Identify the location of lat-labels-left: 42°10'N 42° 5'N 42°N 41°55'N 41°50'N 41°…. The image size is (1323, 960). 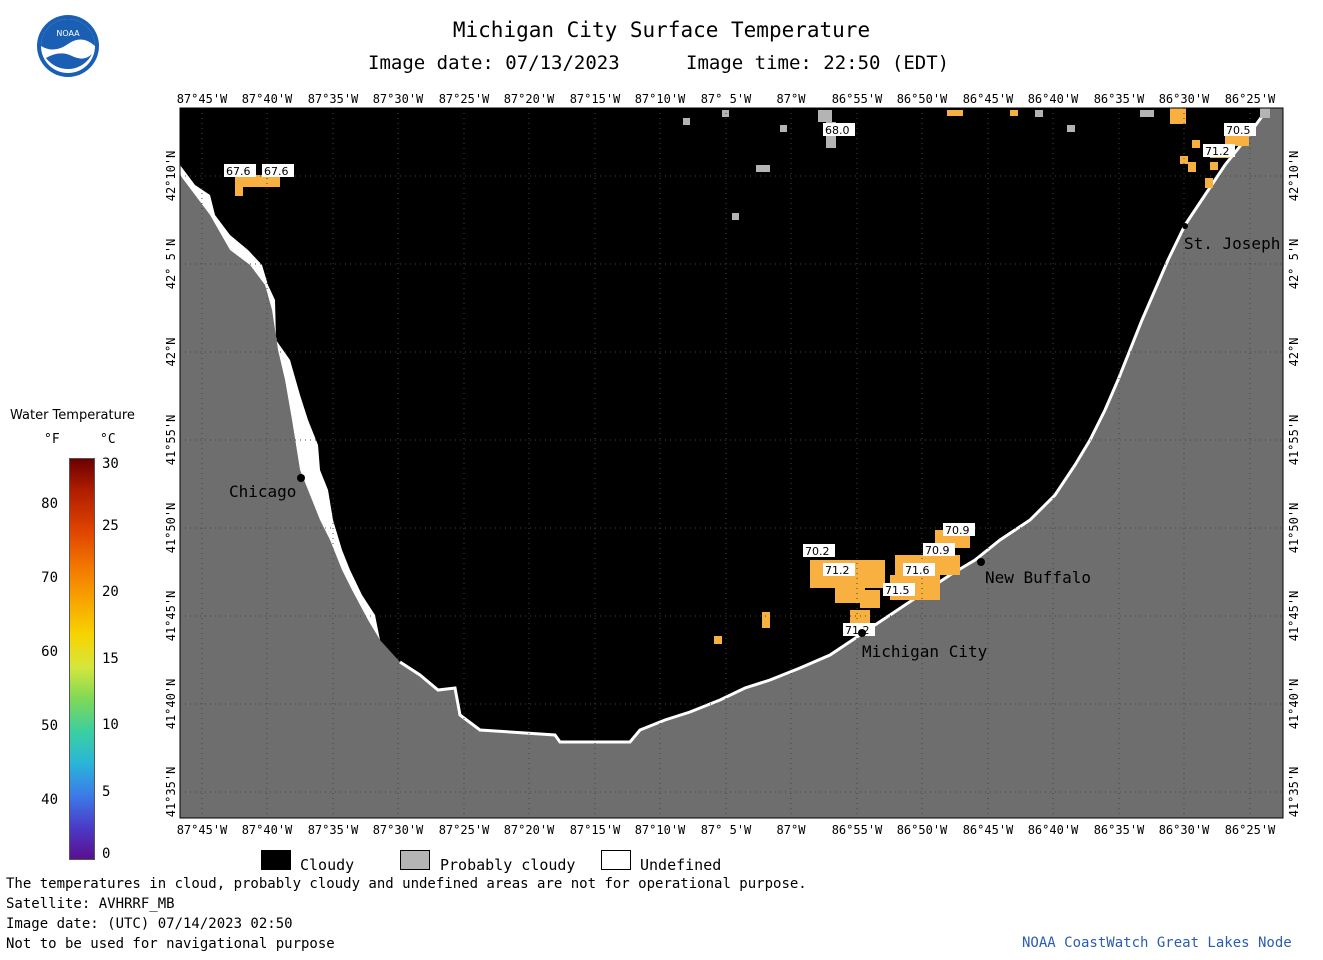
(171, 484).